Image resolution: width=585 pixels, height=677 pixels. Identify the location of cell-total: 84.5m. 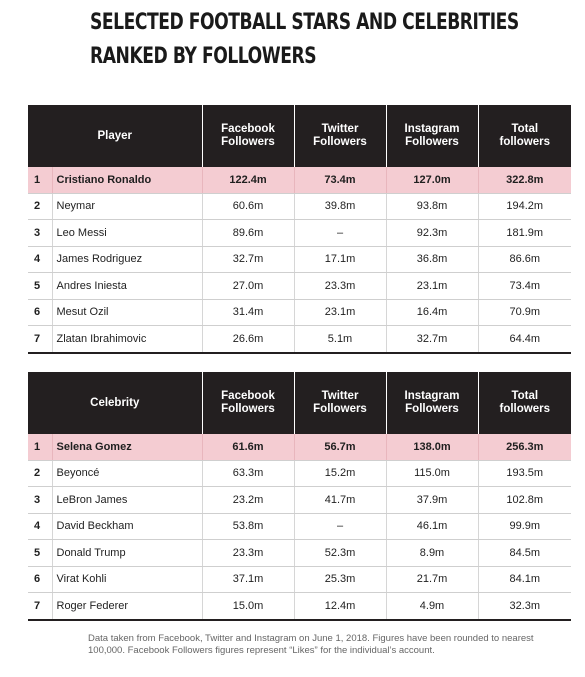
(524, 553).